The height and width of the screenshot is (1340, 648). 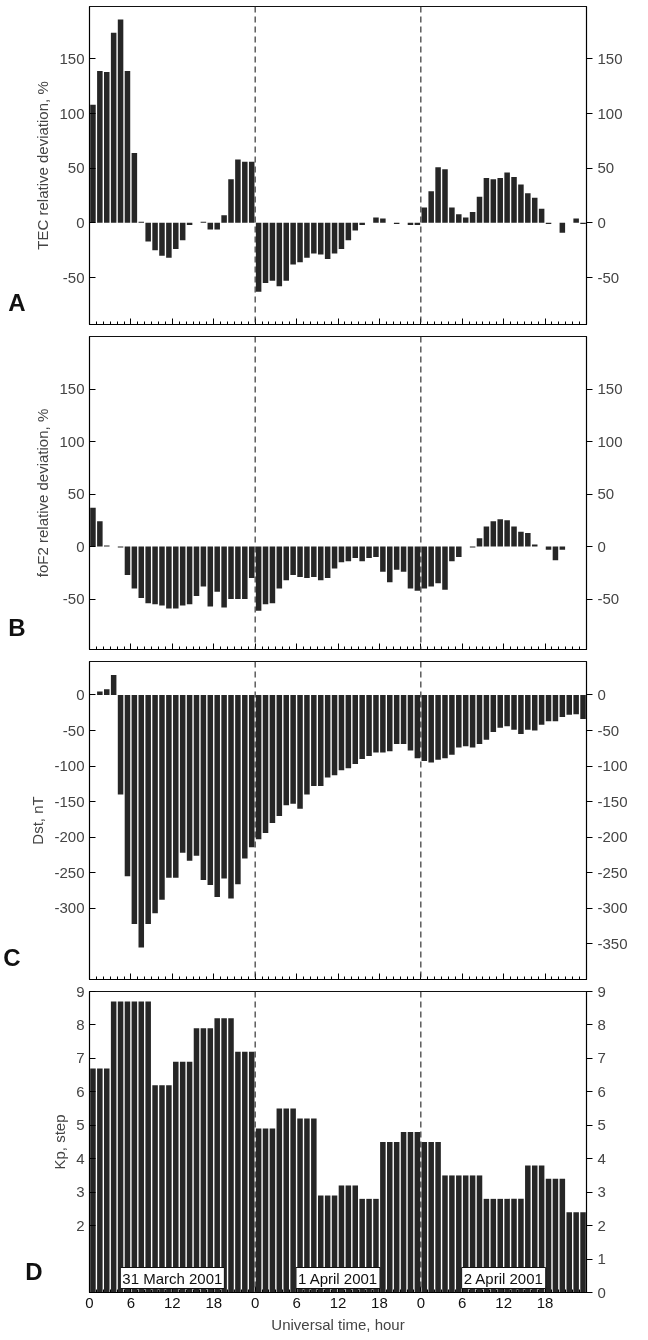 I want to click on y-tick-label: 7, so click(x=80, y=1058).